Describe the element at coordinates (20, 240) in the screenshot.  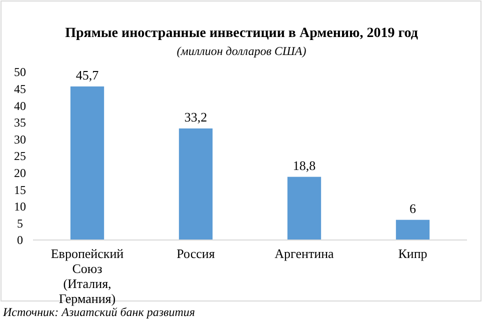
I see `y-tick-label: 0` at that location.